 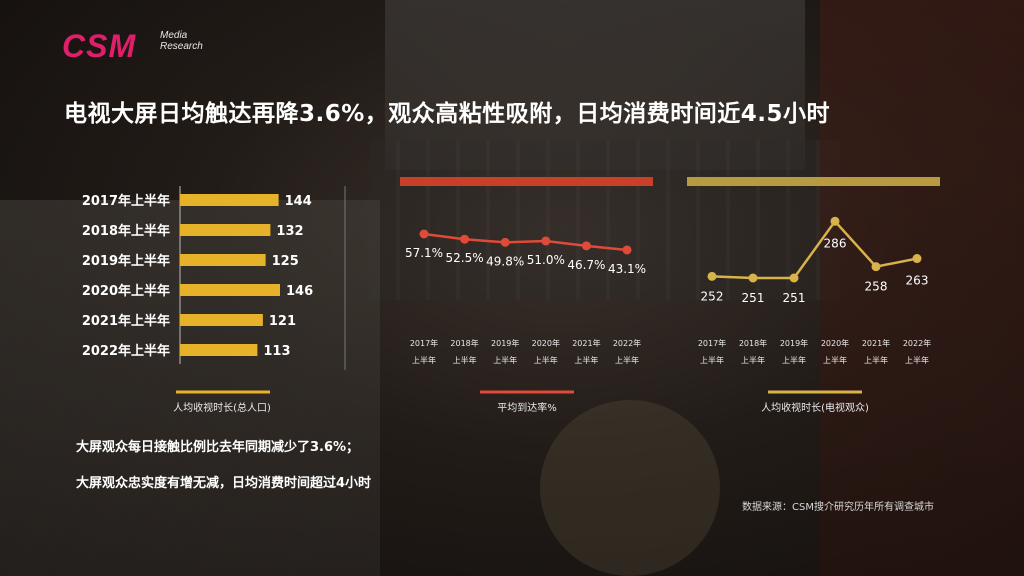 I want to click on bar-value-label: 113, so click(x=276, y=351).